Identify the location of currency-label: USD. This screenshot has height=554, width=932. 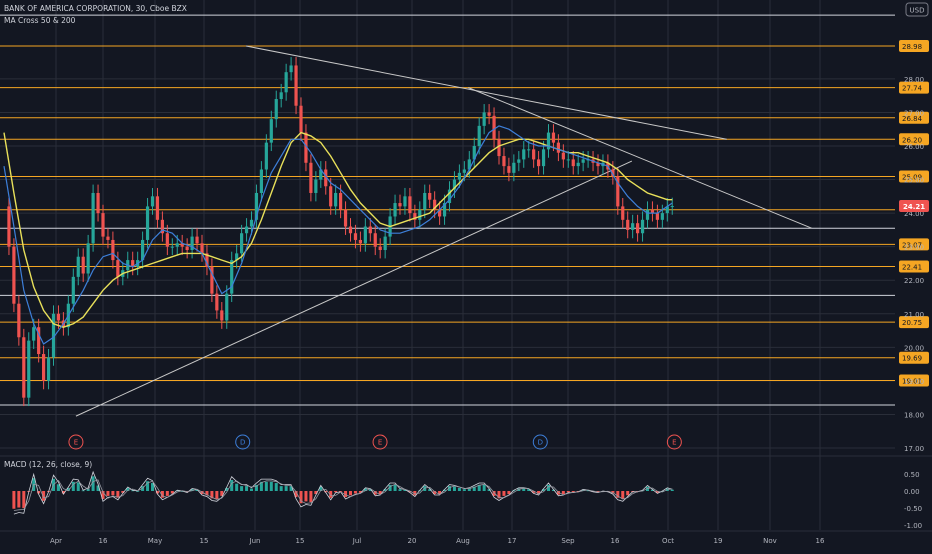
(917, 11).